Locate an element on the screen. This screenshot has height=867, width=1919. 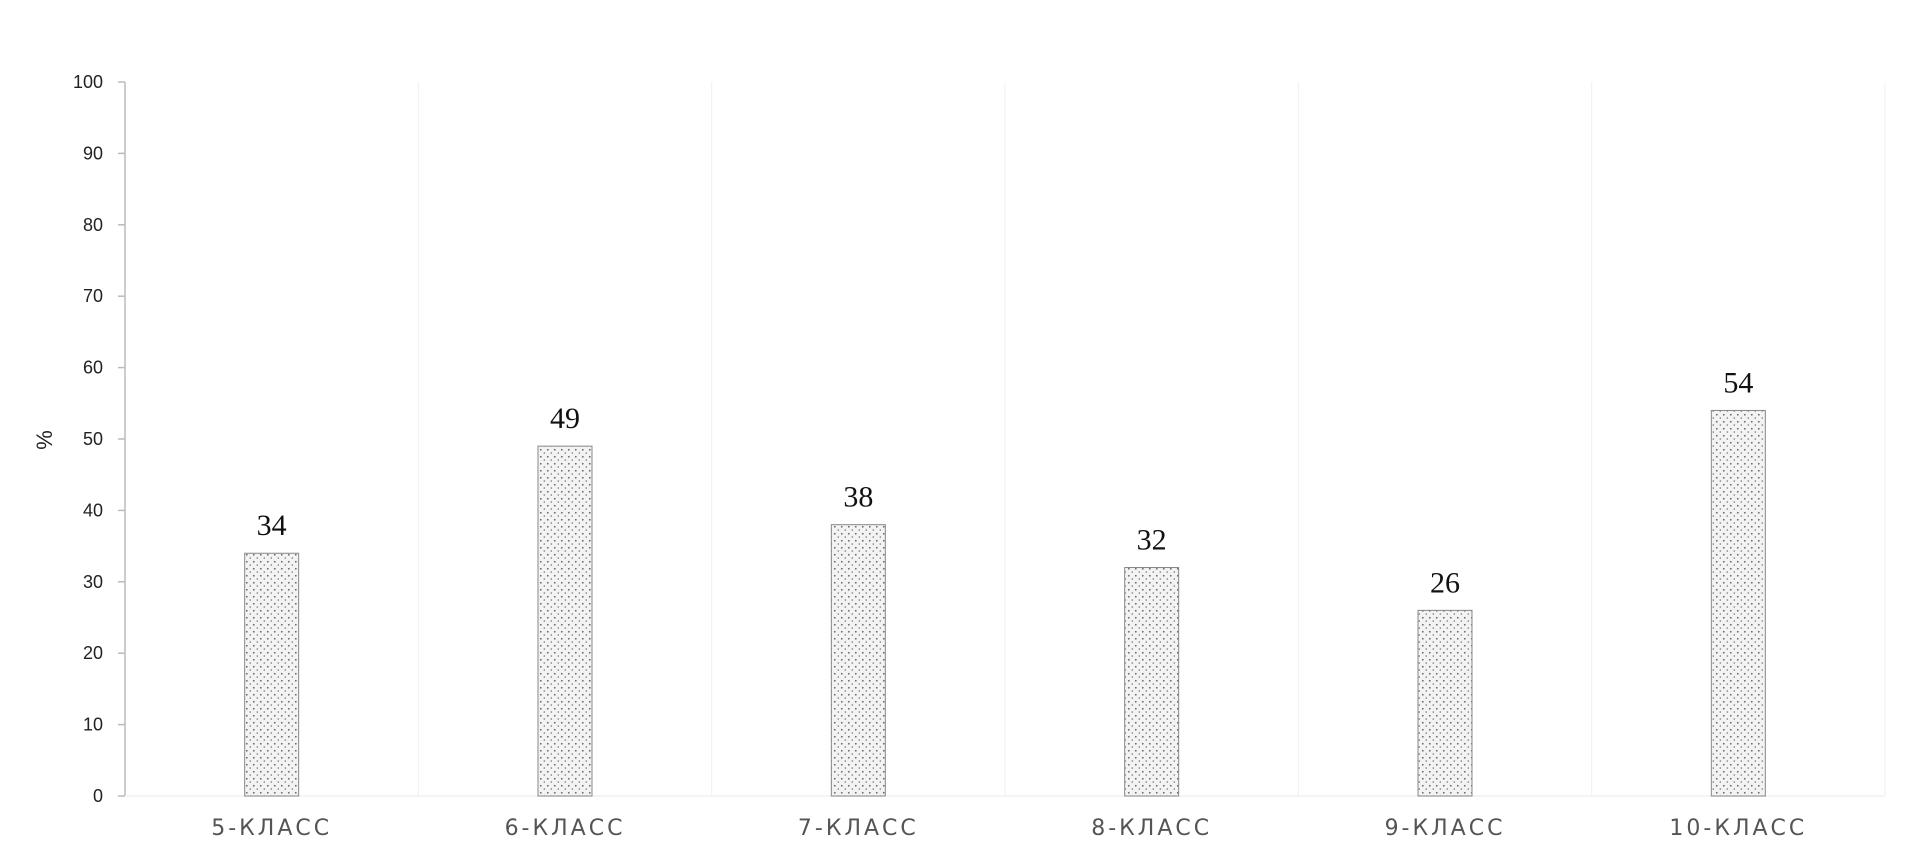
y-tick-label: 0 is located at coordinates (98, 796).